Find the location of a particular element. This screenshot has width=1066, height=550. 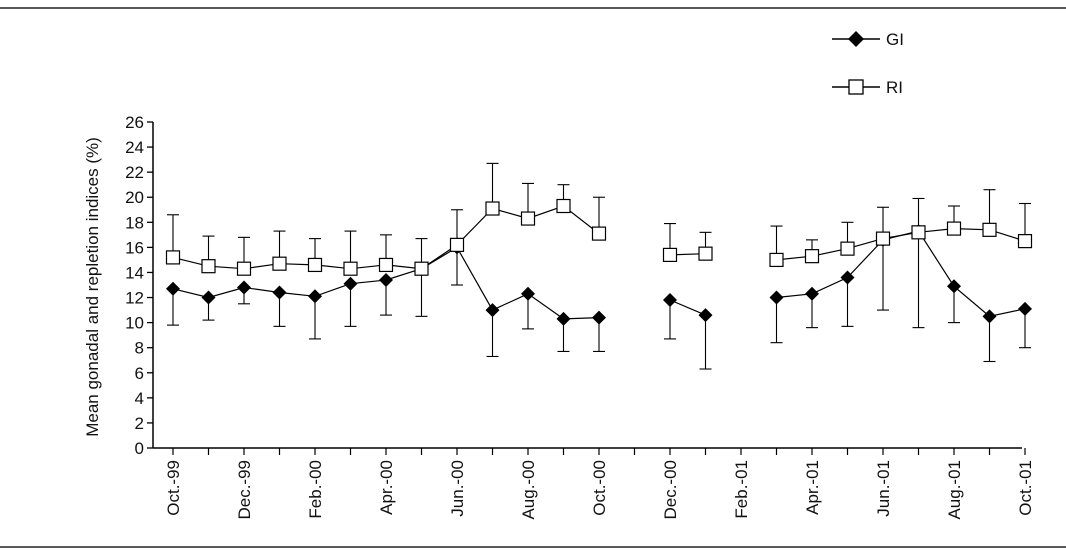

y-tick-label: 22 is located at coordinates (134, 172).